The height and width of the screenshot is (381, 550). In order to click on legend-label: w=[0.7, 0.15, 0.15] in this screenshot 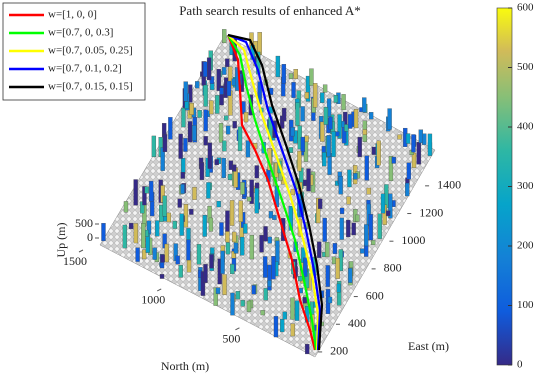, I will do `click(90, 87)`.